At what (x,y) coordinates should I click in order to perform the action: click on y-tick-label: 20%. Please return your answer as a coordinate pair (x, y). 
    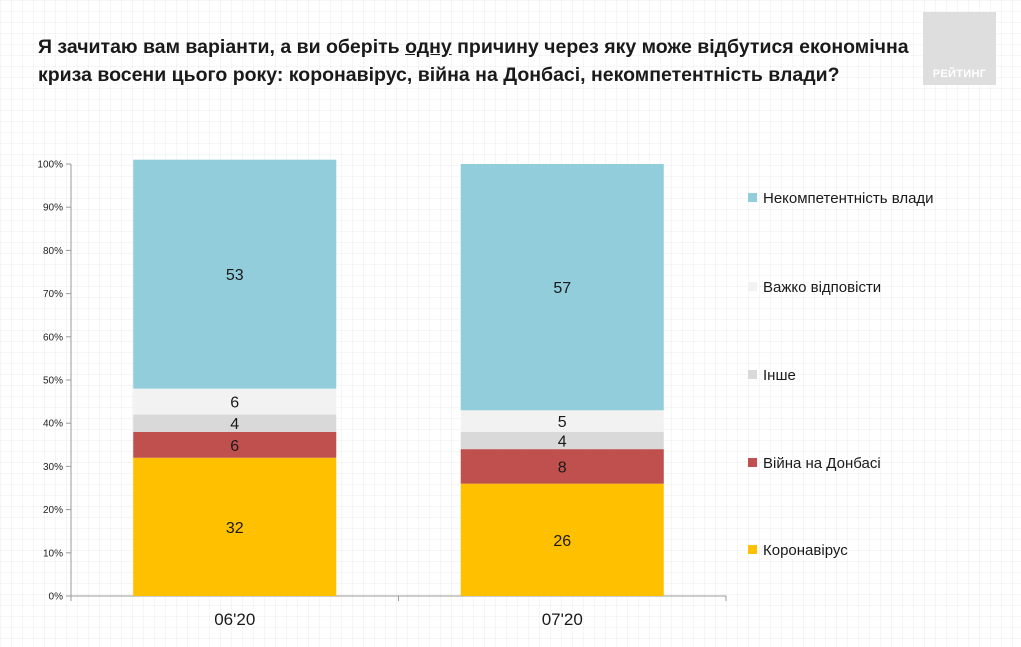
    Looking at the image, I should click on (53, 510).